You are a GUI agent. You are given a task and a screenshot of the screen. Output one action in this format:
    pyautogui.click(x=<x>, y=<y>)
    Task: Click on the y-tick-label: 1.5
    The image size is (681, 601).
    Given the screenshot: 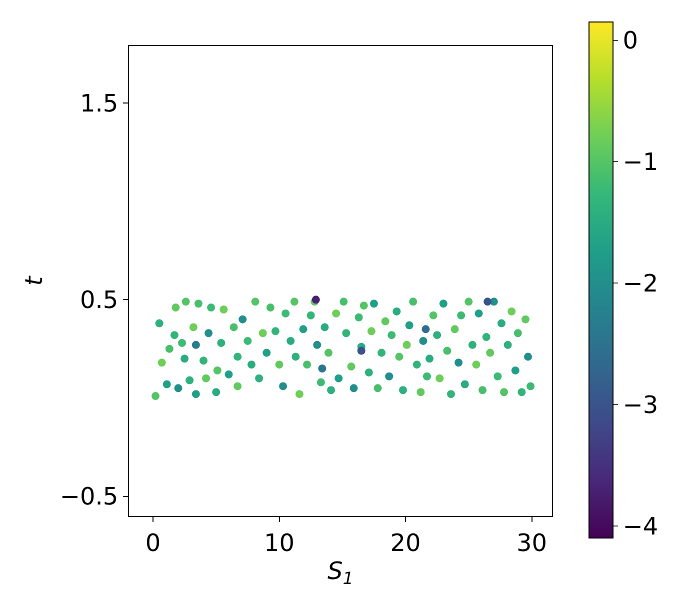 What is the action you would take?
    pyautogui.click(x=99, y=103)
    